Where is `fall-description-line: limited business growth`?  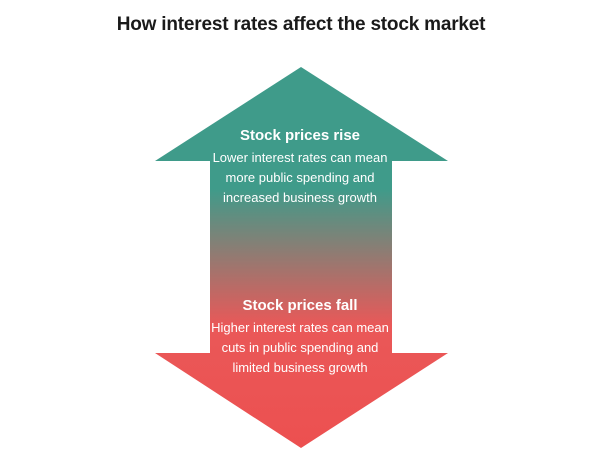 fall-description-line: limited business growth is located at coordinates (300, 367).